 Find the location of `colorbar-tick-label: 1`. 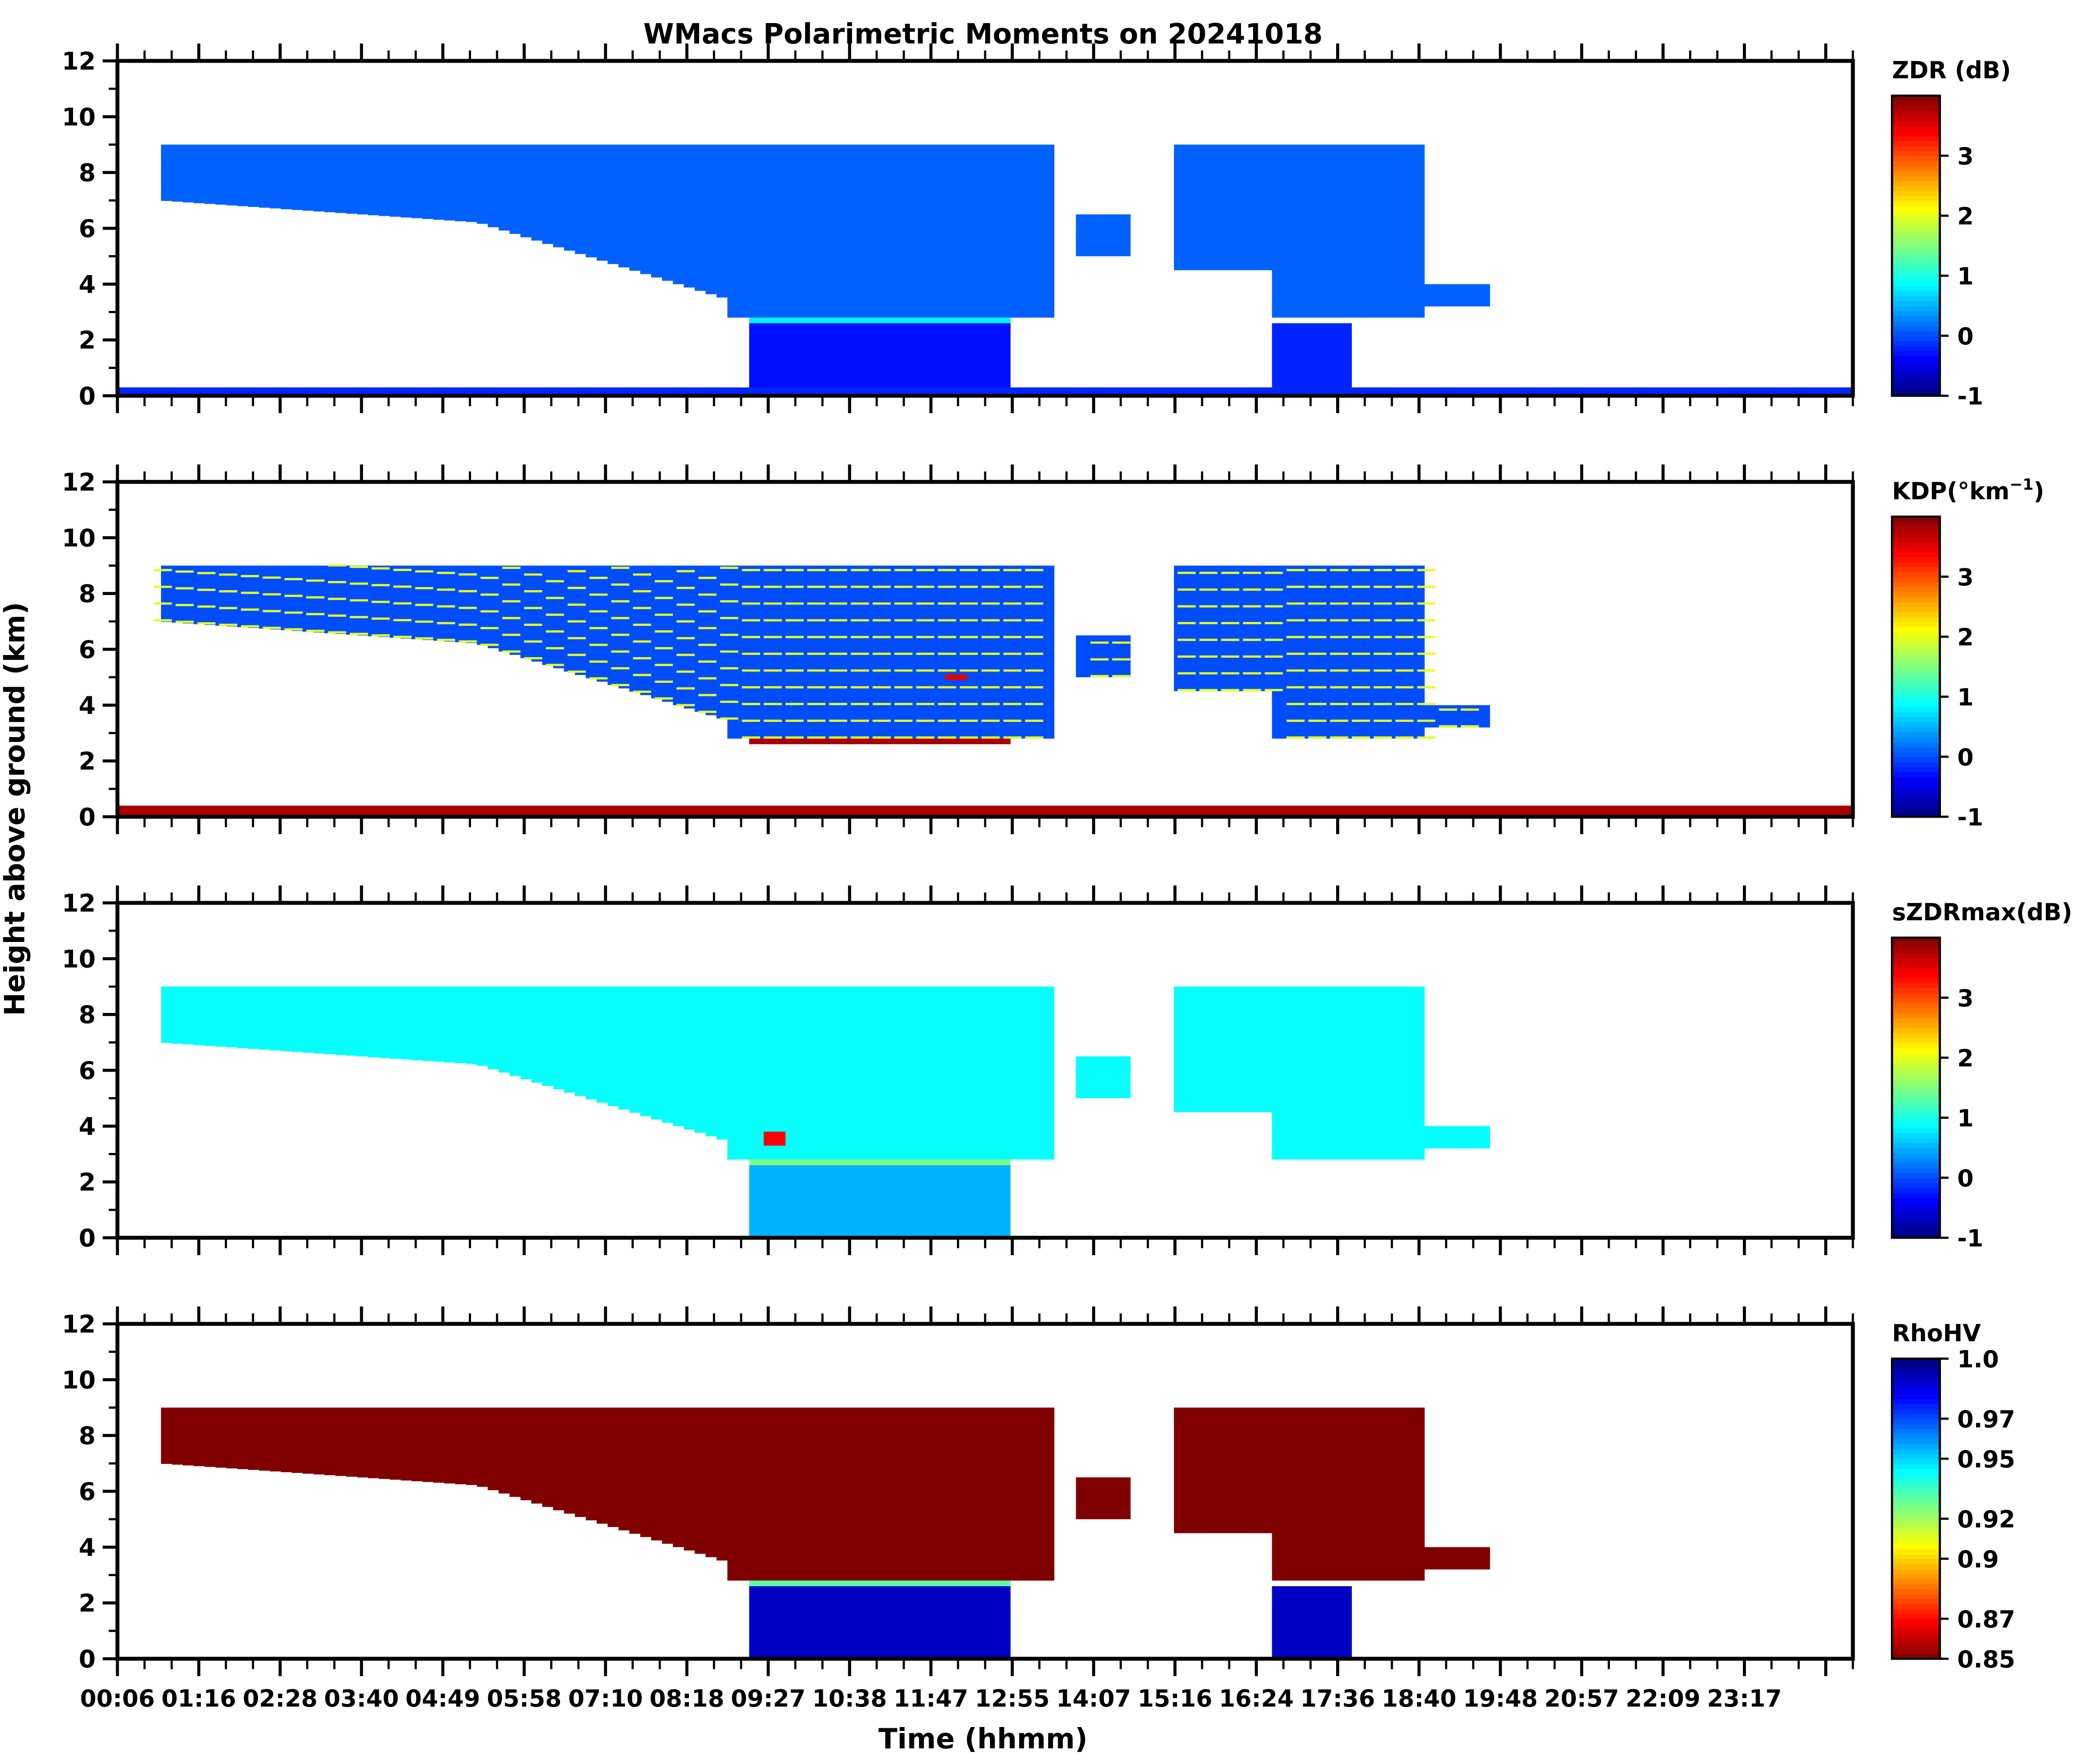

colorbar-tick-label: 1 is located at coordinates (1966, 697).